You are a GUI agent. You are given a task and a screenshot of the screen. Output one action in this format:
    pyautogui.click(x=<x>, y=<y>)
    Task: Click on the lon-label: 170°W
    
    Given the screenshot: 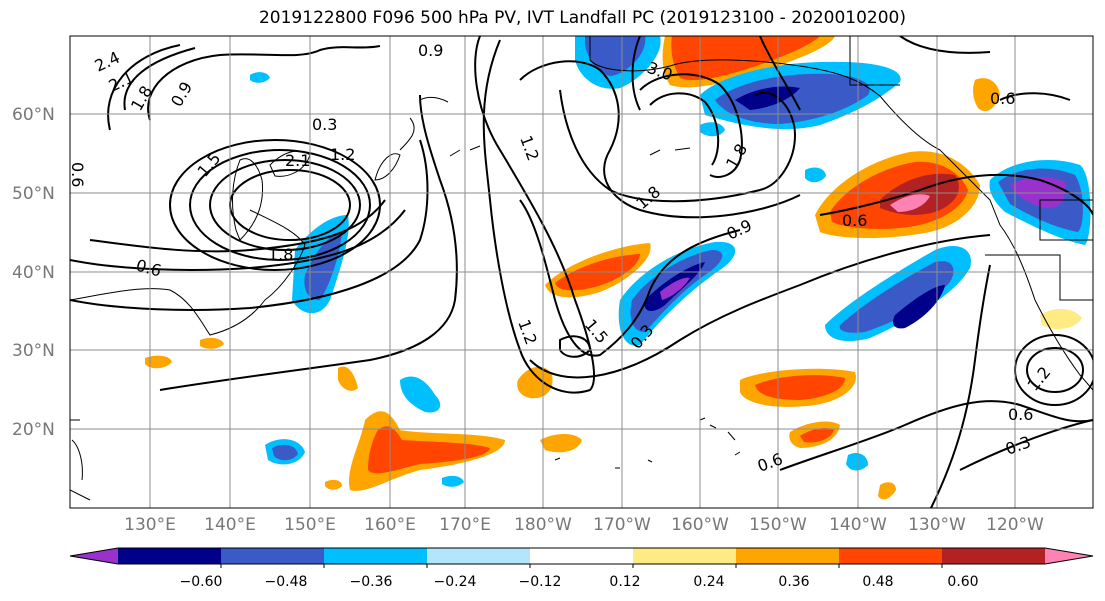 What is the action you would take?
    pyautogui.click(x=622, y=525)
    